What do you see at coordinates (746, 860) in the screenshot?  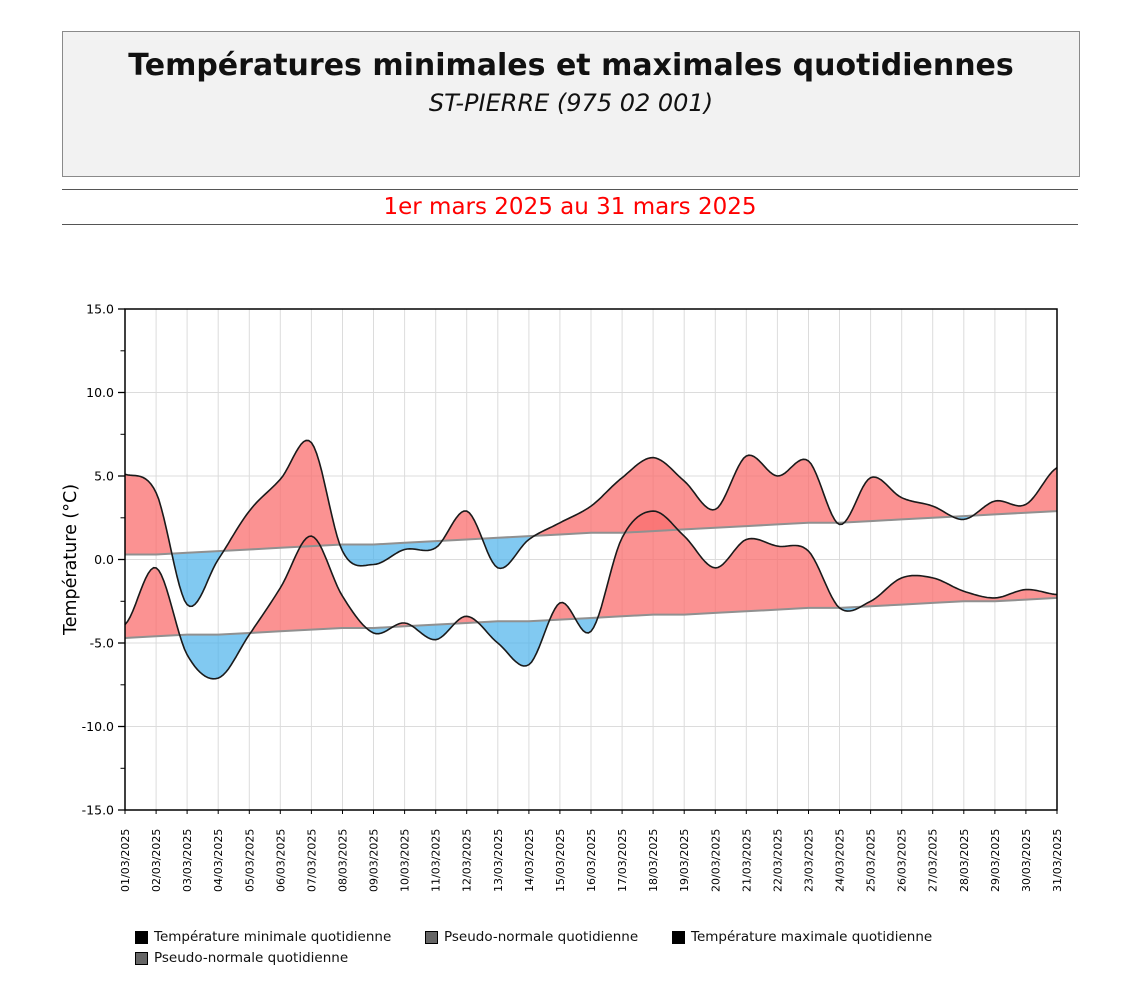 I see `x-tick-label: 21/03/2025` at bounding box center [746, 860].